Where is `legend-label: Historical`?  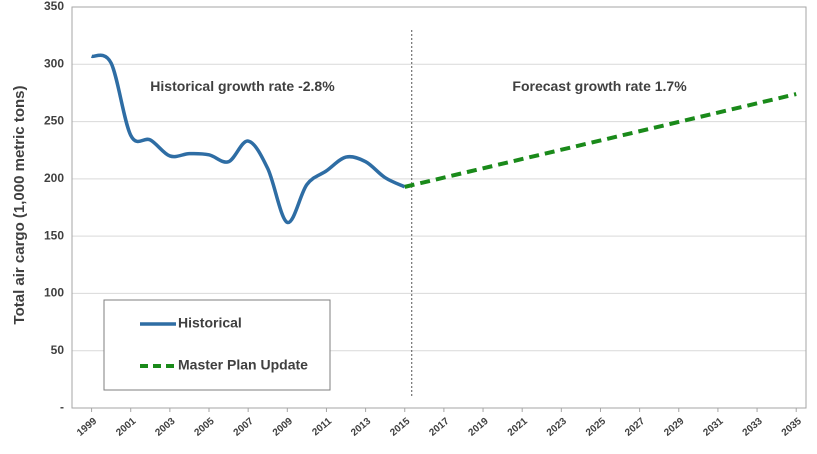
legend-label: Historical is located at coordinates (210, 323).